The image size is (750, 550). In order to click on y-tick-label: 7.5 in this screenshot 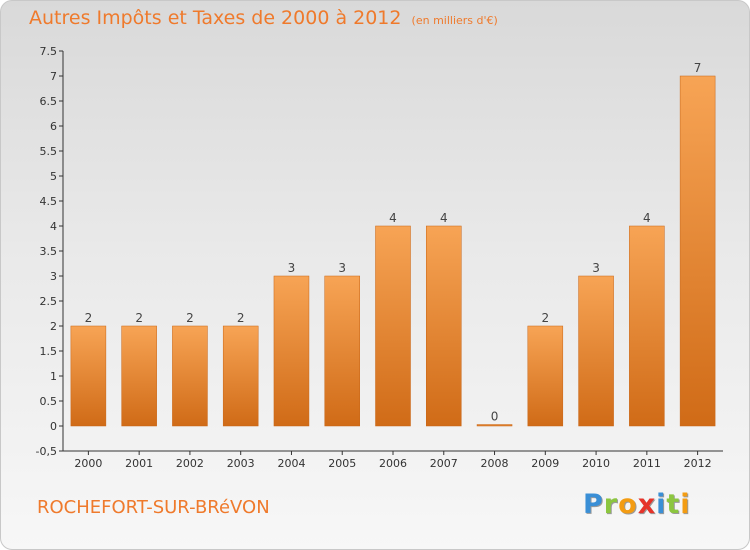, I will do `click(49, 51)`.